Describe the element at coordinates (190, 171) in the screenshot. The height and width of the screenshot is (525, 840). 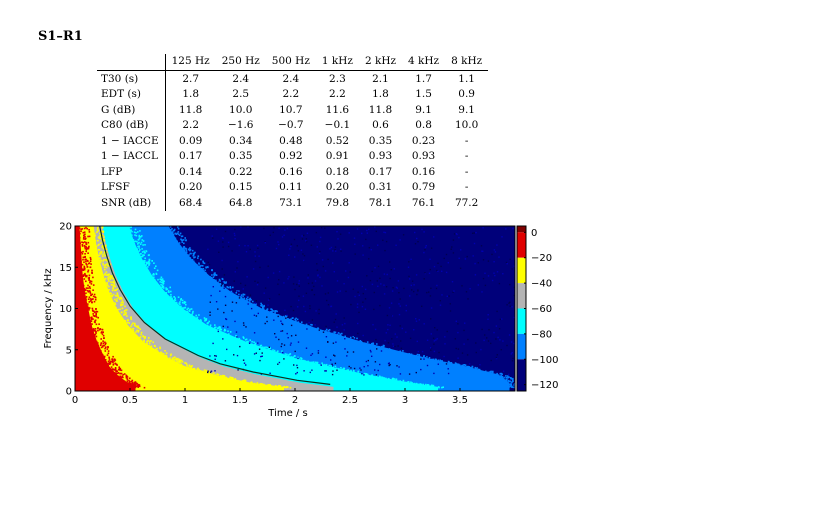
I see `table-cell: 0.14` at that location.